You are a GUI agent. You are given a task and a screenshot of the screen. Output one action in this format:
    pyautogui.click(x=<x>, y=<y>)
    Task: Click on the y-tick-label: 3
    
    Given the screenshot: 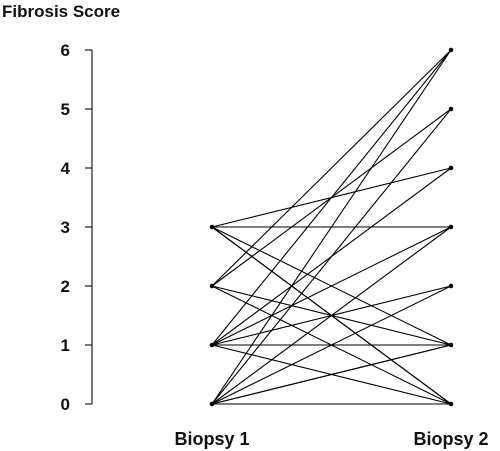 What is the action you would take?
    pyautogui.click(x=65, y=227)
    